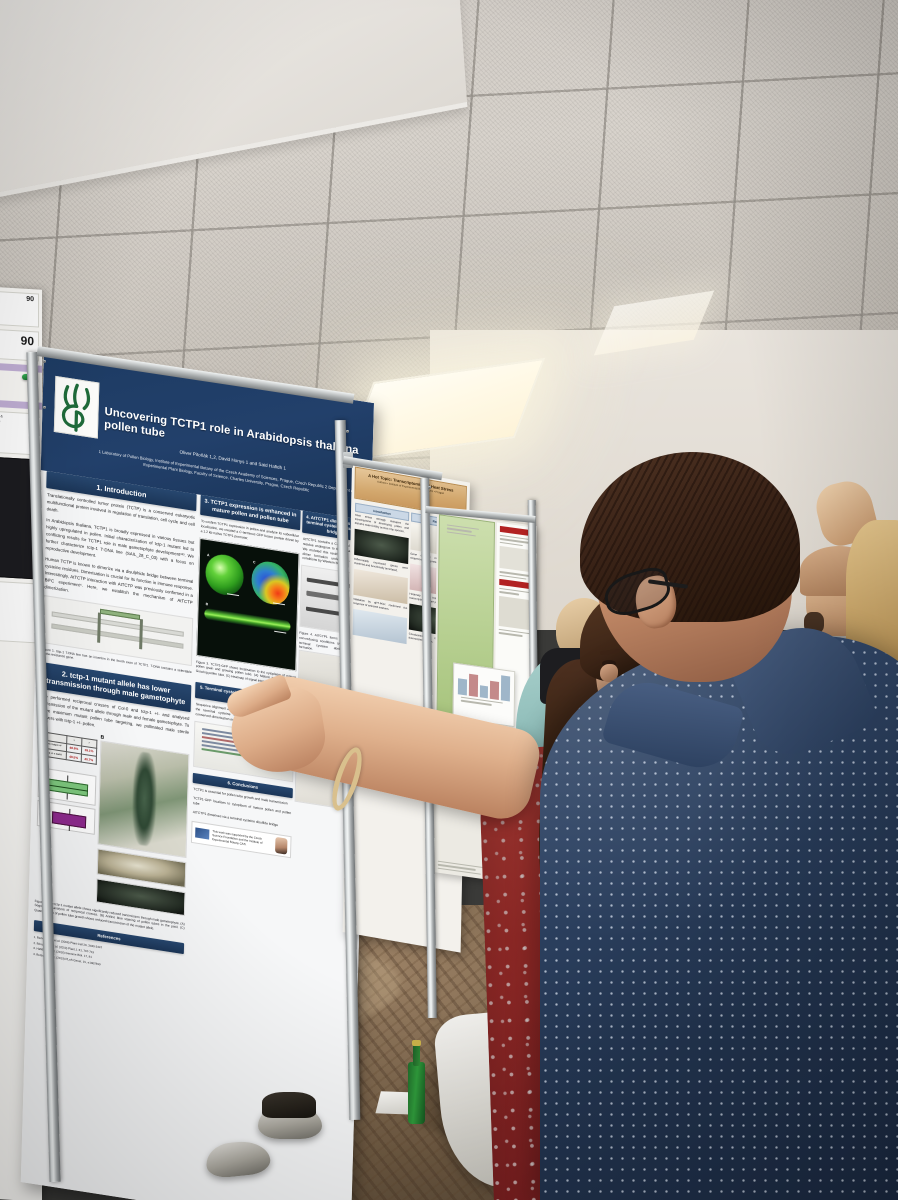  What do you see at coordinates (248, 604) in the screenshot?
I see `figure-3-fluorescence-micrographs: A C B` at bounding box center [248, 604].